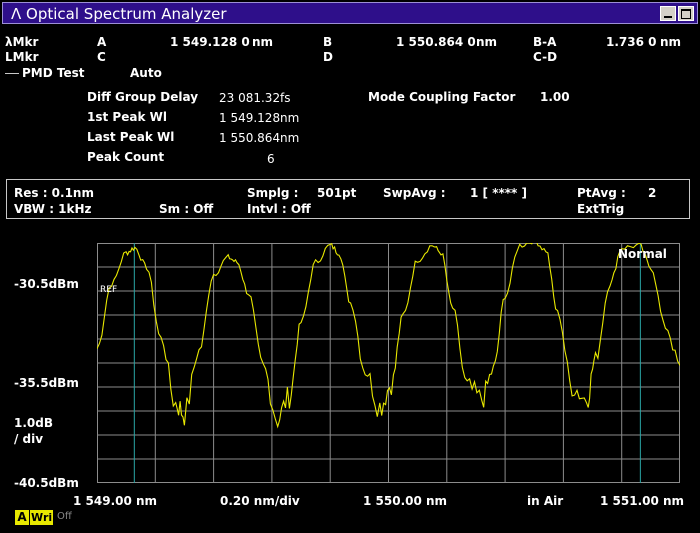 This screenshot has width=700, height=533. Describe the element at coordinates (290, 138) in the screenshot. I see `last-peak-unit: nm` at that location.